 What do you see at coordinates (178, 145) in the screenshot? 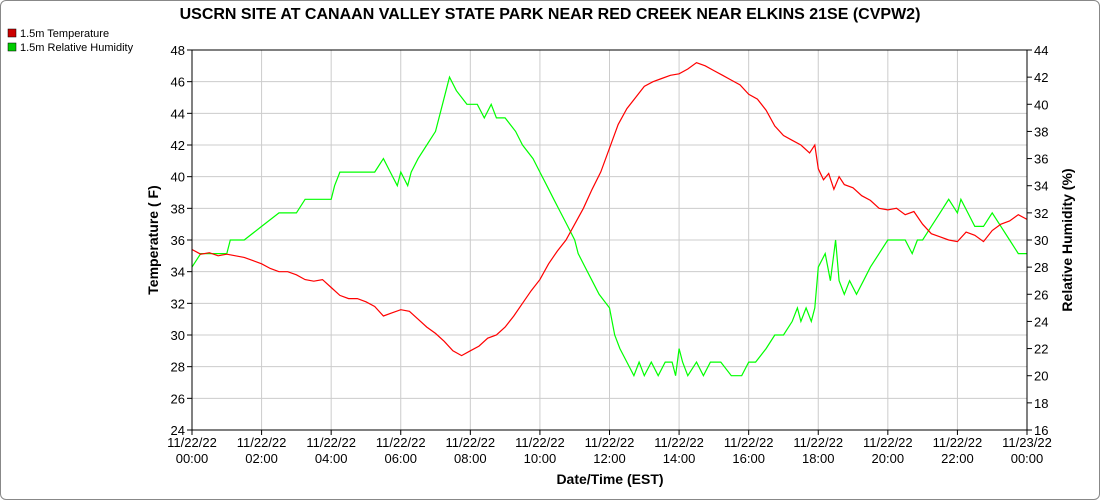
I see `y-left-tick-label: 42` at bounding box center [178, 145].